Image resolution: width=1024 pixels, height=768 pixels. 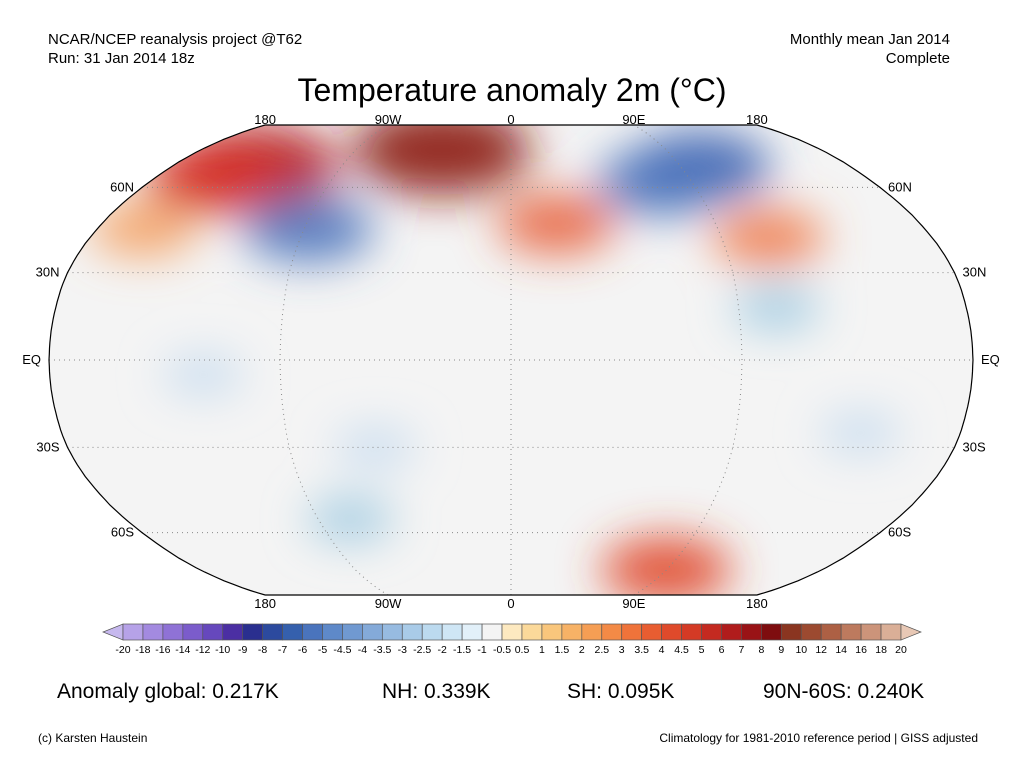 What do you see at coordinates (821, 650) in the screenshot?
I see `colorbar-tick-label: 12` at bounding box center [821, 650].